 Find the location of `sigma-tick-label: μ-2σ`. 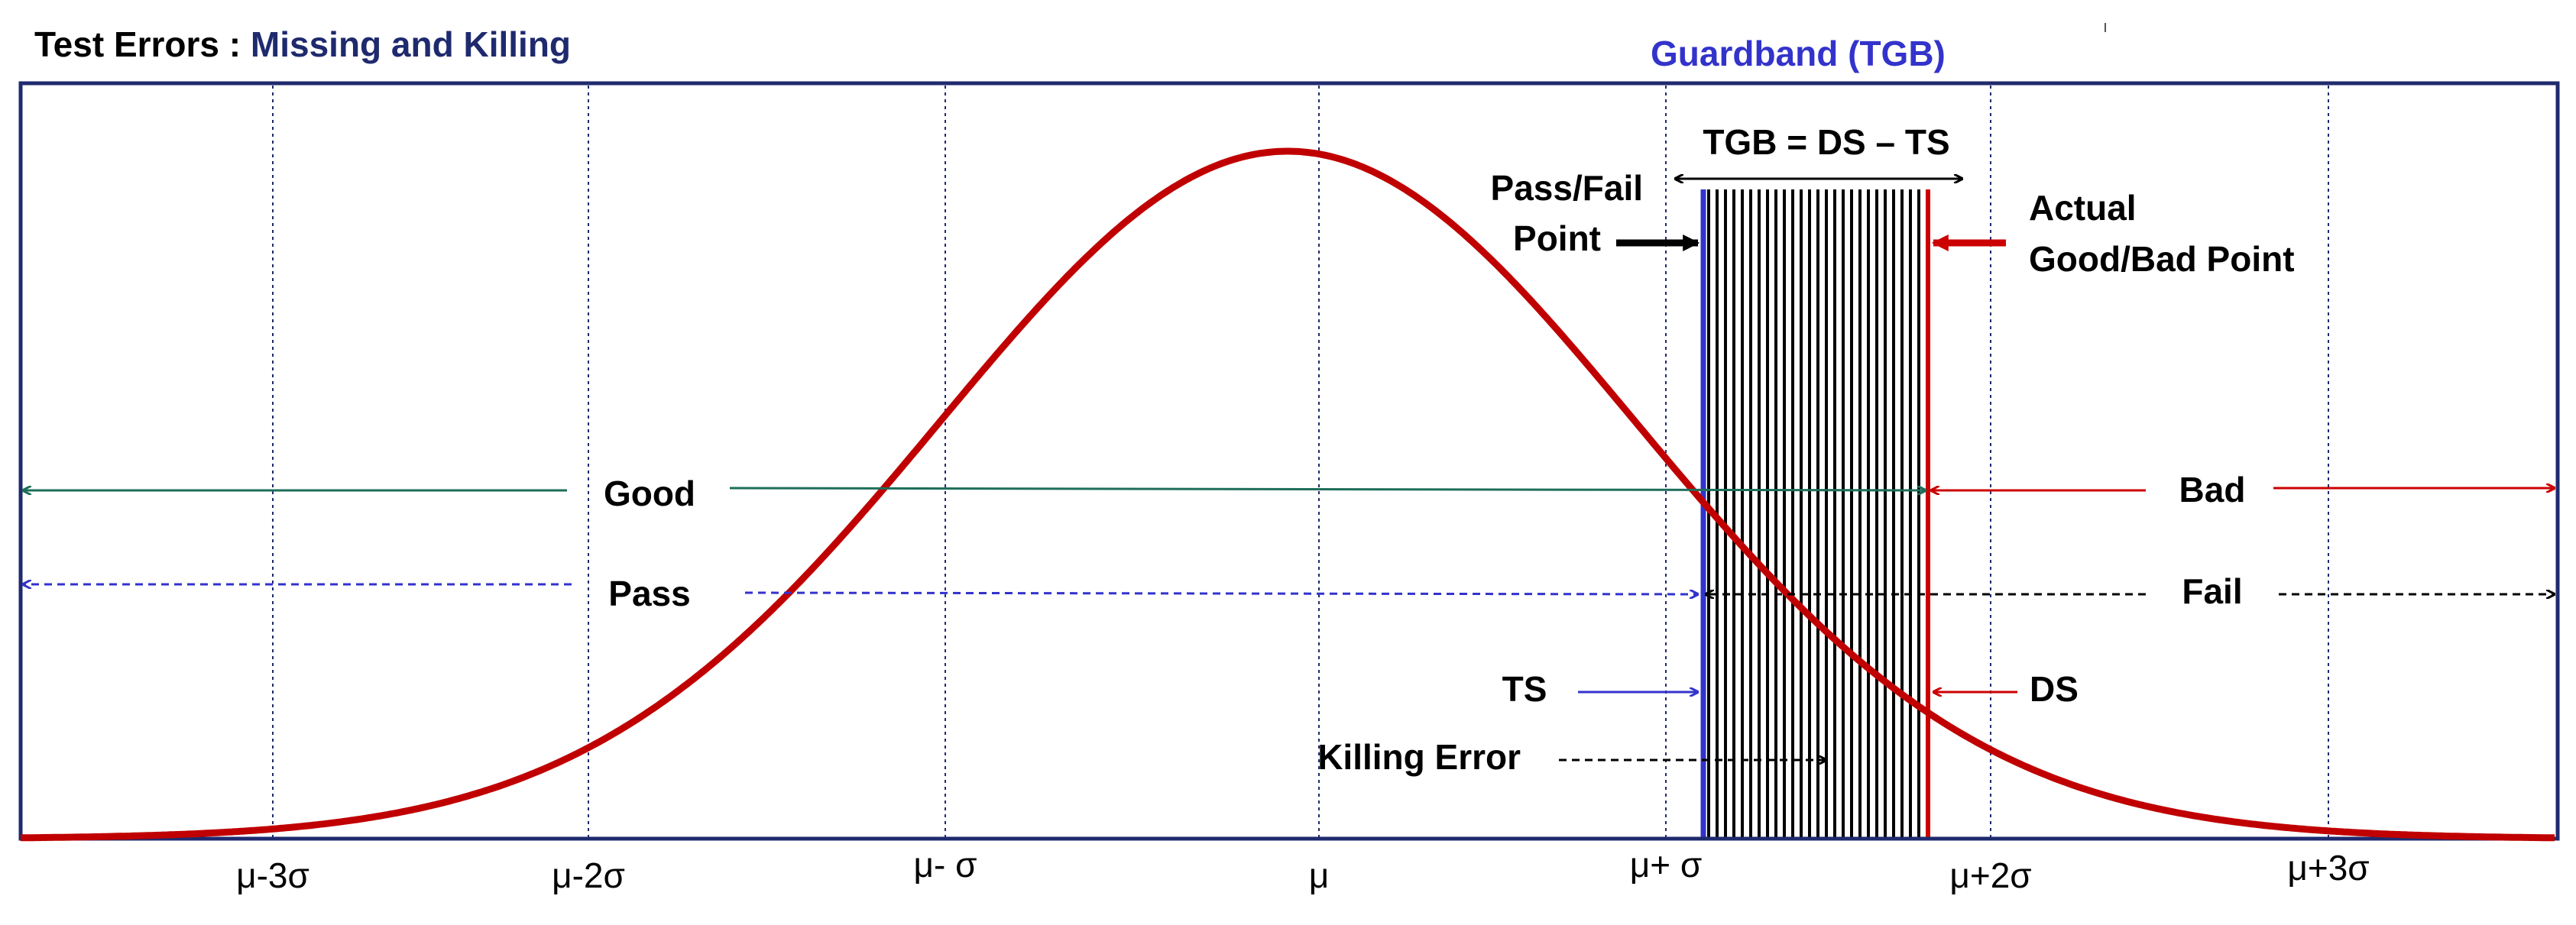

sigma-tick-label: μ-2σ is located at coordinates (588, 875).